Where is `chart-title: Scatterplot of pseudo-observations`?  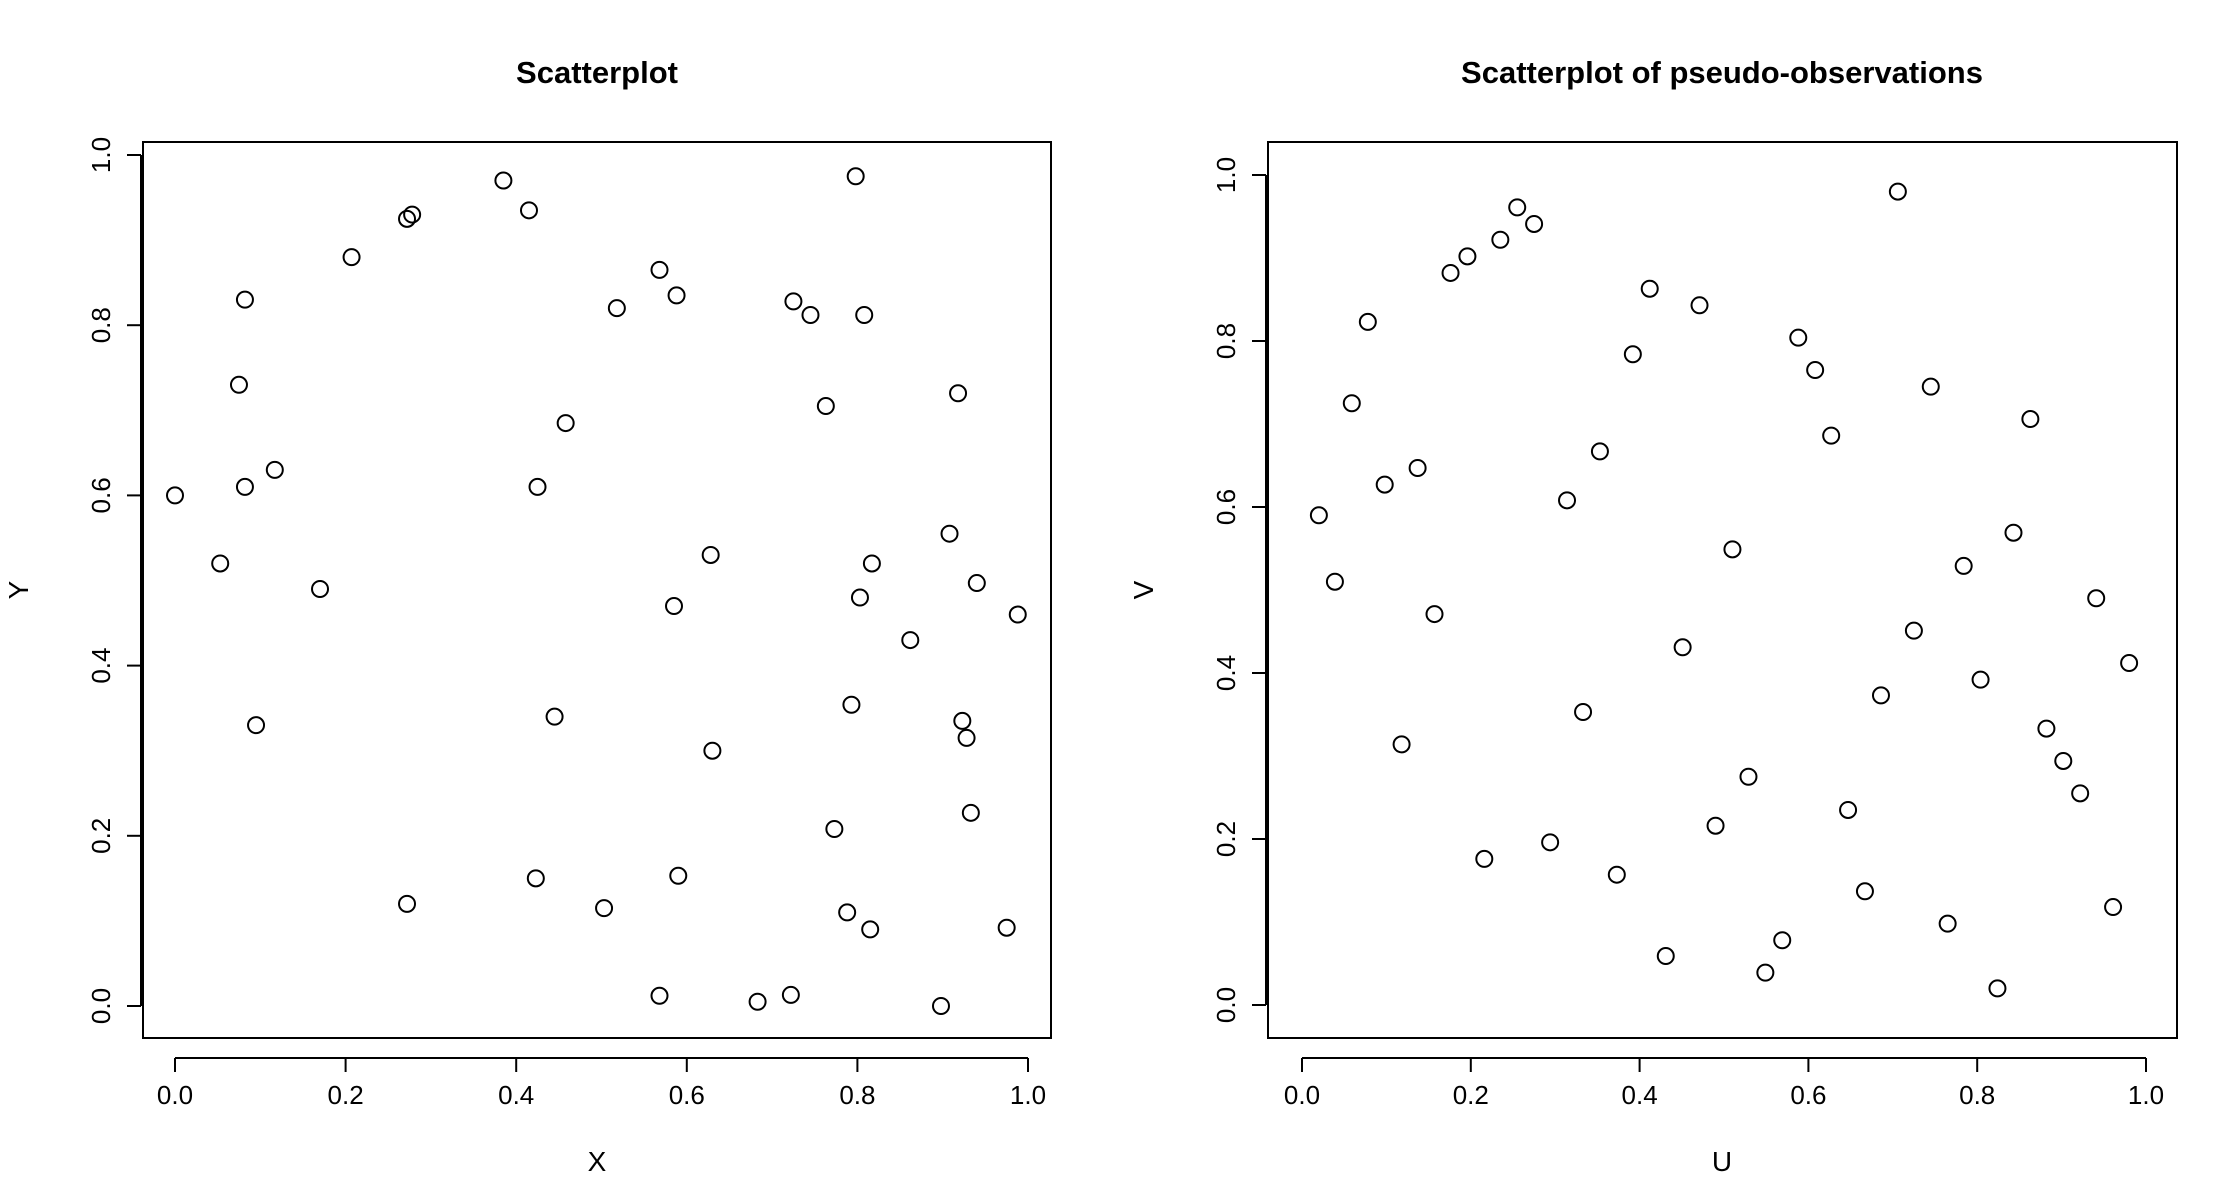
chart-title: Scatterplot of pseudo-observations is located at coordinates (1722, 72).